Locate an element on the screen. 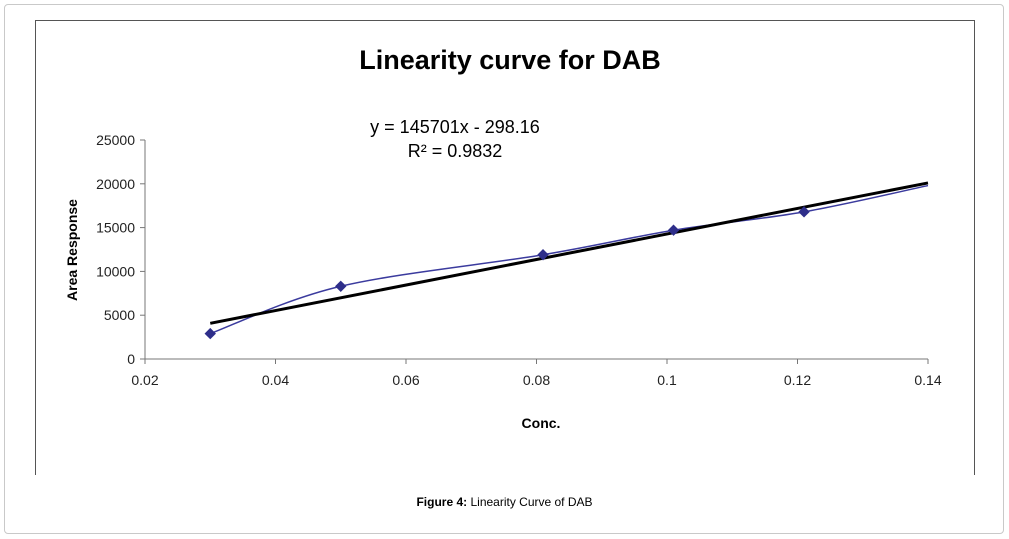 The width and height of the screenshot is (1009, 539). x-tick-label: 0.1 is located at coordinates (667, 380).